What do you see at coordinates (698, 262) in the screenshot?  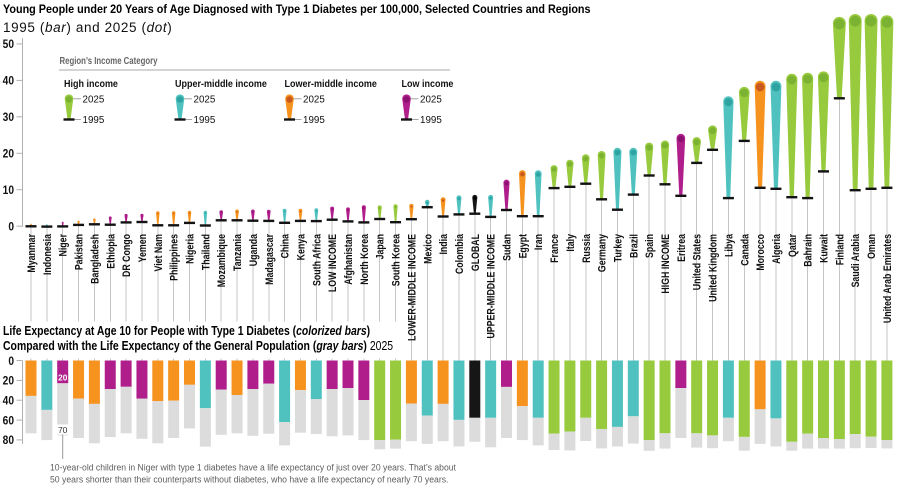 I see `svg-text: United States` at bounding box center [698, 262].